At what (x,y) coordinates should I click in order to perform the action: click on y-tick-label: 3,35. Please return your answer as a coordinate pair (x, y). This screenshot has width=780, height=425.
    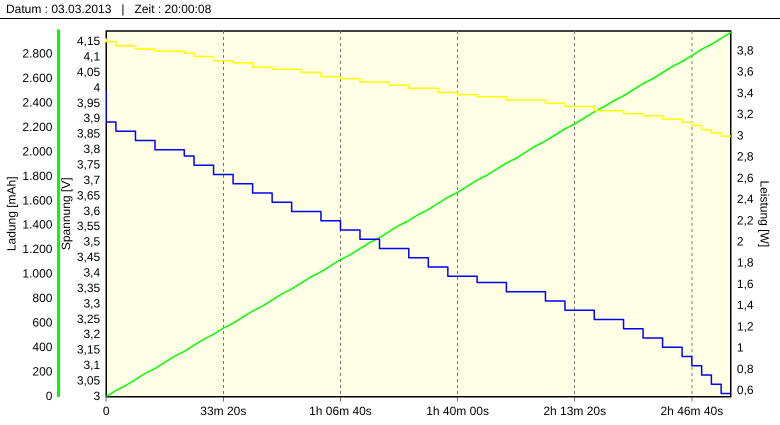
    Looking at the image, I should click on (88, 287).